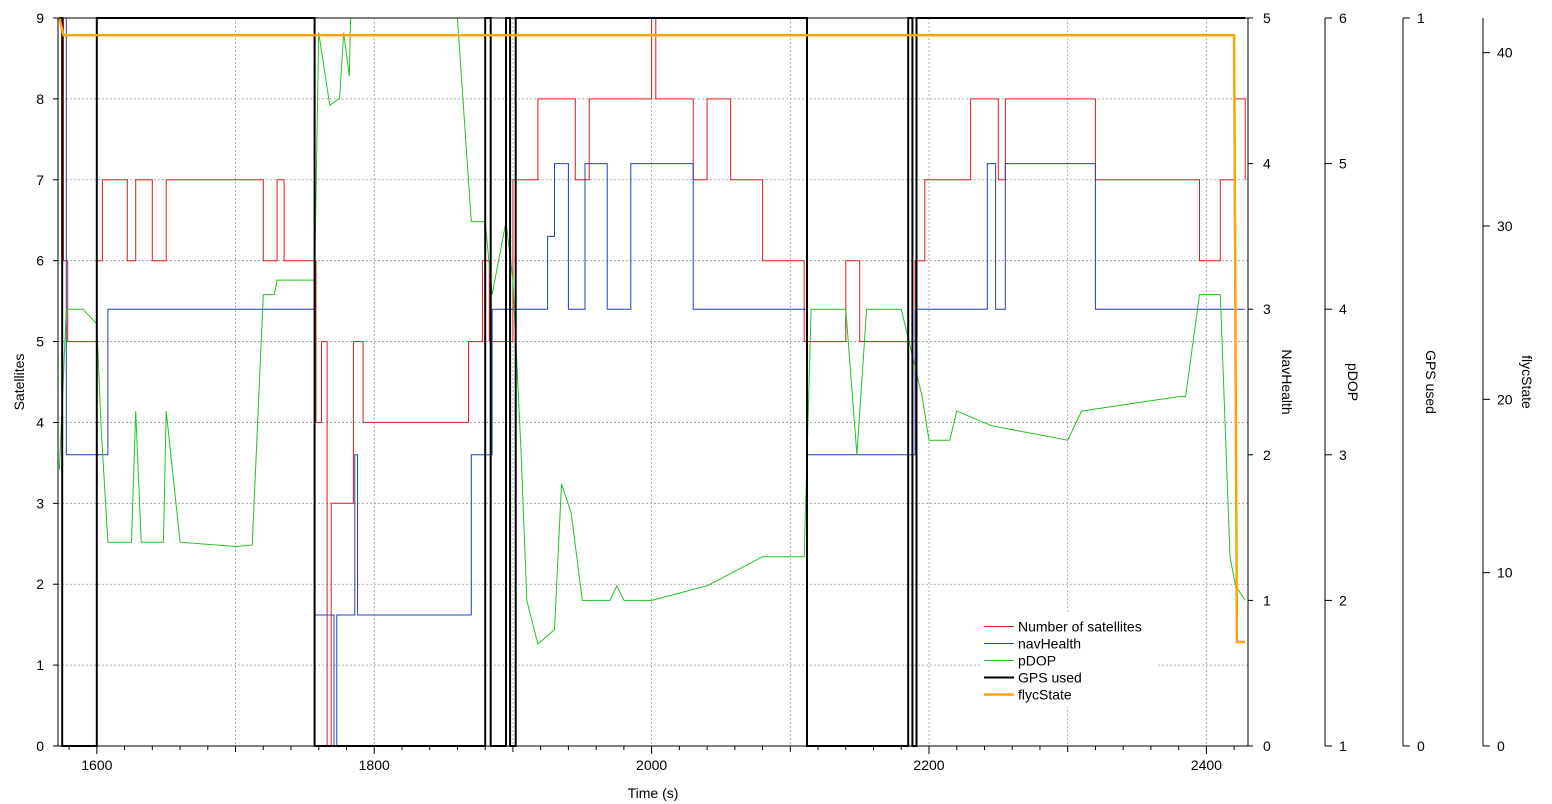 The width and height of the screenshot is (1552, 804). I want to click on legend-label-navhealth: navHealth, so click(1049, 644).